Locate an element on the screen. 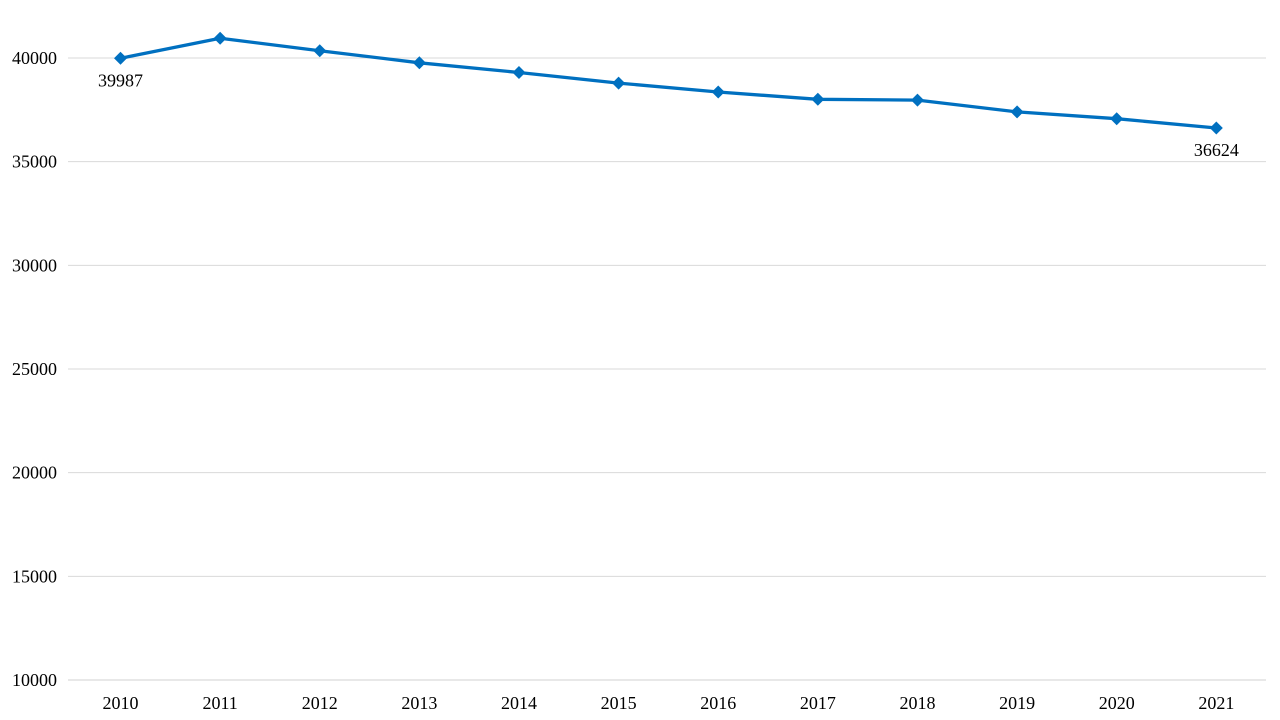  y-axis-tick-label: 15000 is located at coordinates (34, 576).